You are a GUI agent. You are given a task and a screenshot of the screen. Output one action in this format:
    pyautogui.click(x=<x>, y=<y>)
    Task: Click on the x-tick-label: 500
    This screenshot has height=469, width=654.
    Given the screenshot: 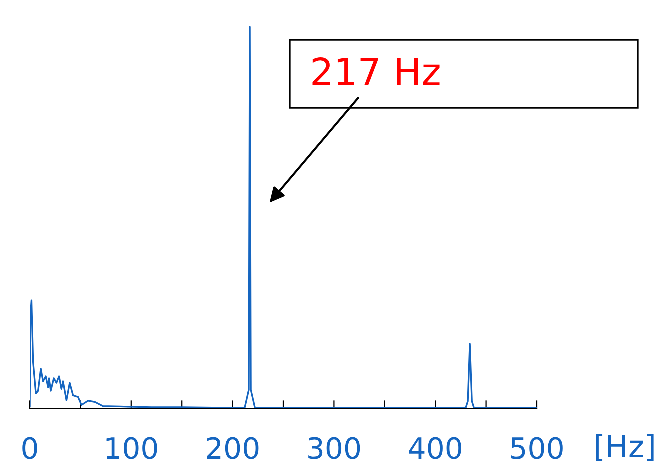 What is the action you would take?
    pyautogui.click(x=537, y=448)
    